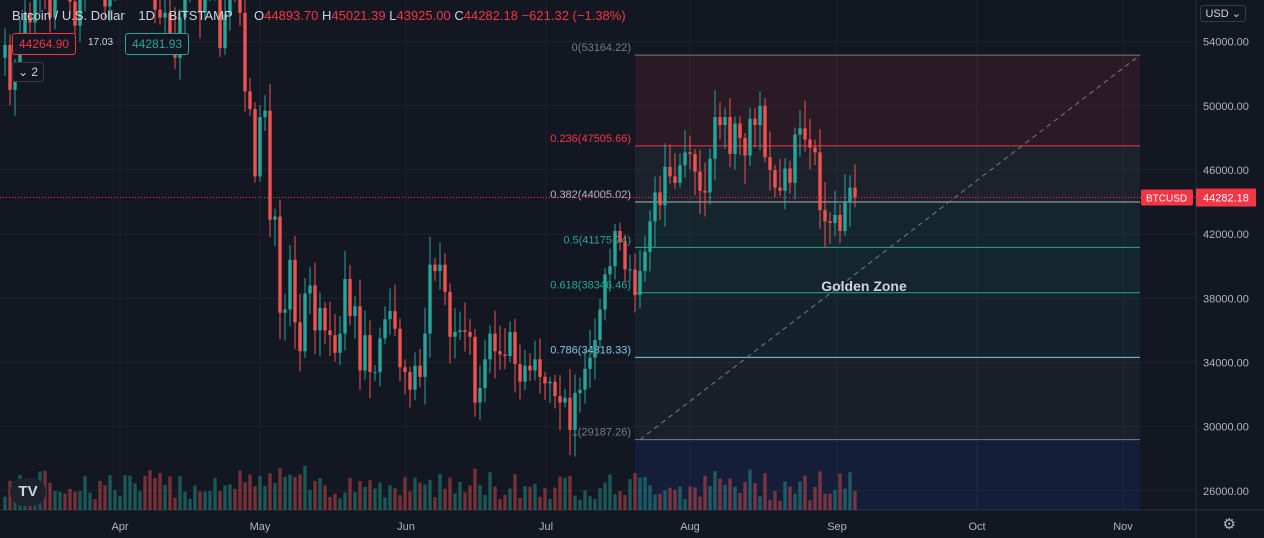  Describe the element at coordinates (1223, 13) in the screenshot. I see `currency-selector: USD ⌄` at that location.